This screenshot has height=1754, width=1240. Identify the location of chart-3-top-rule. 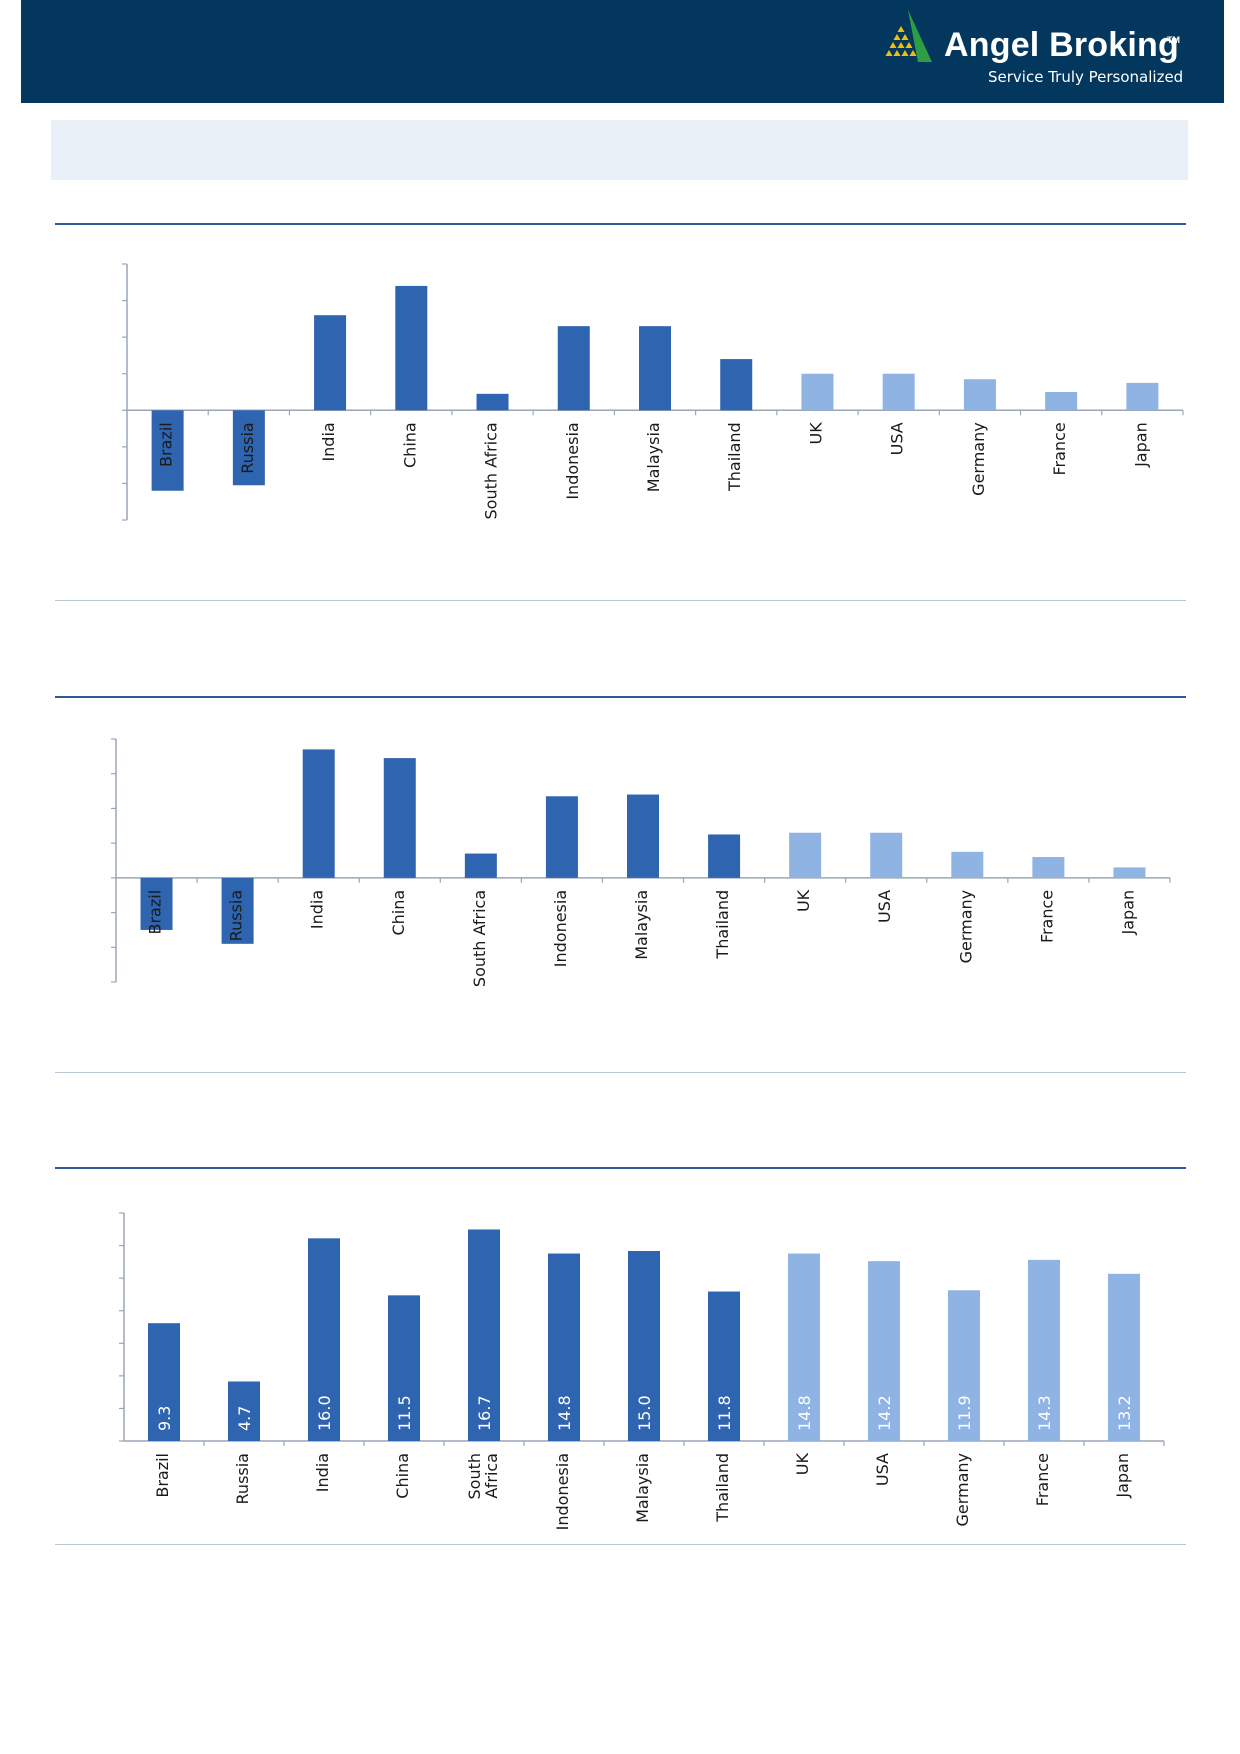
(620, 1168).